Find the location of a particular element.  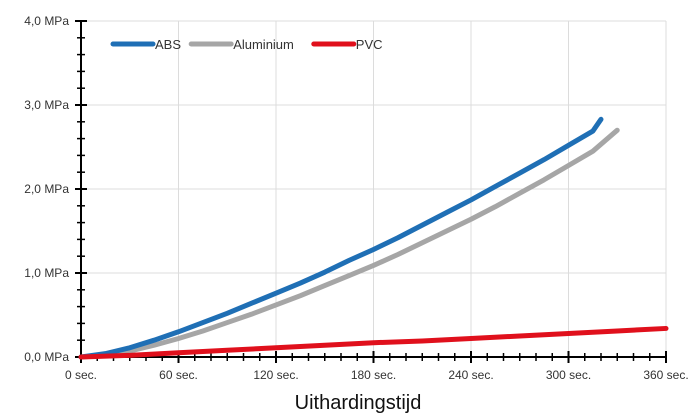

series-line-pvc is located at coordinates (373, 342).